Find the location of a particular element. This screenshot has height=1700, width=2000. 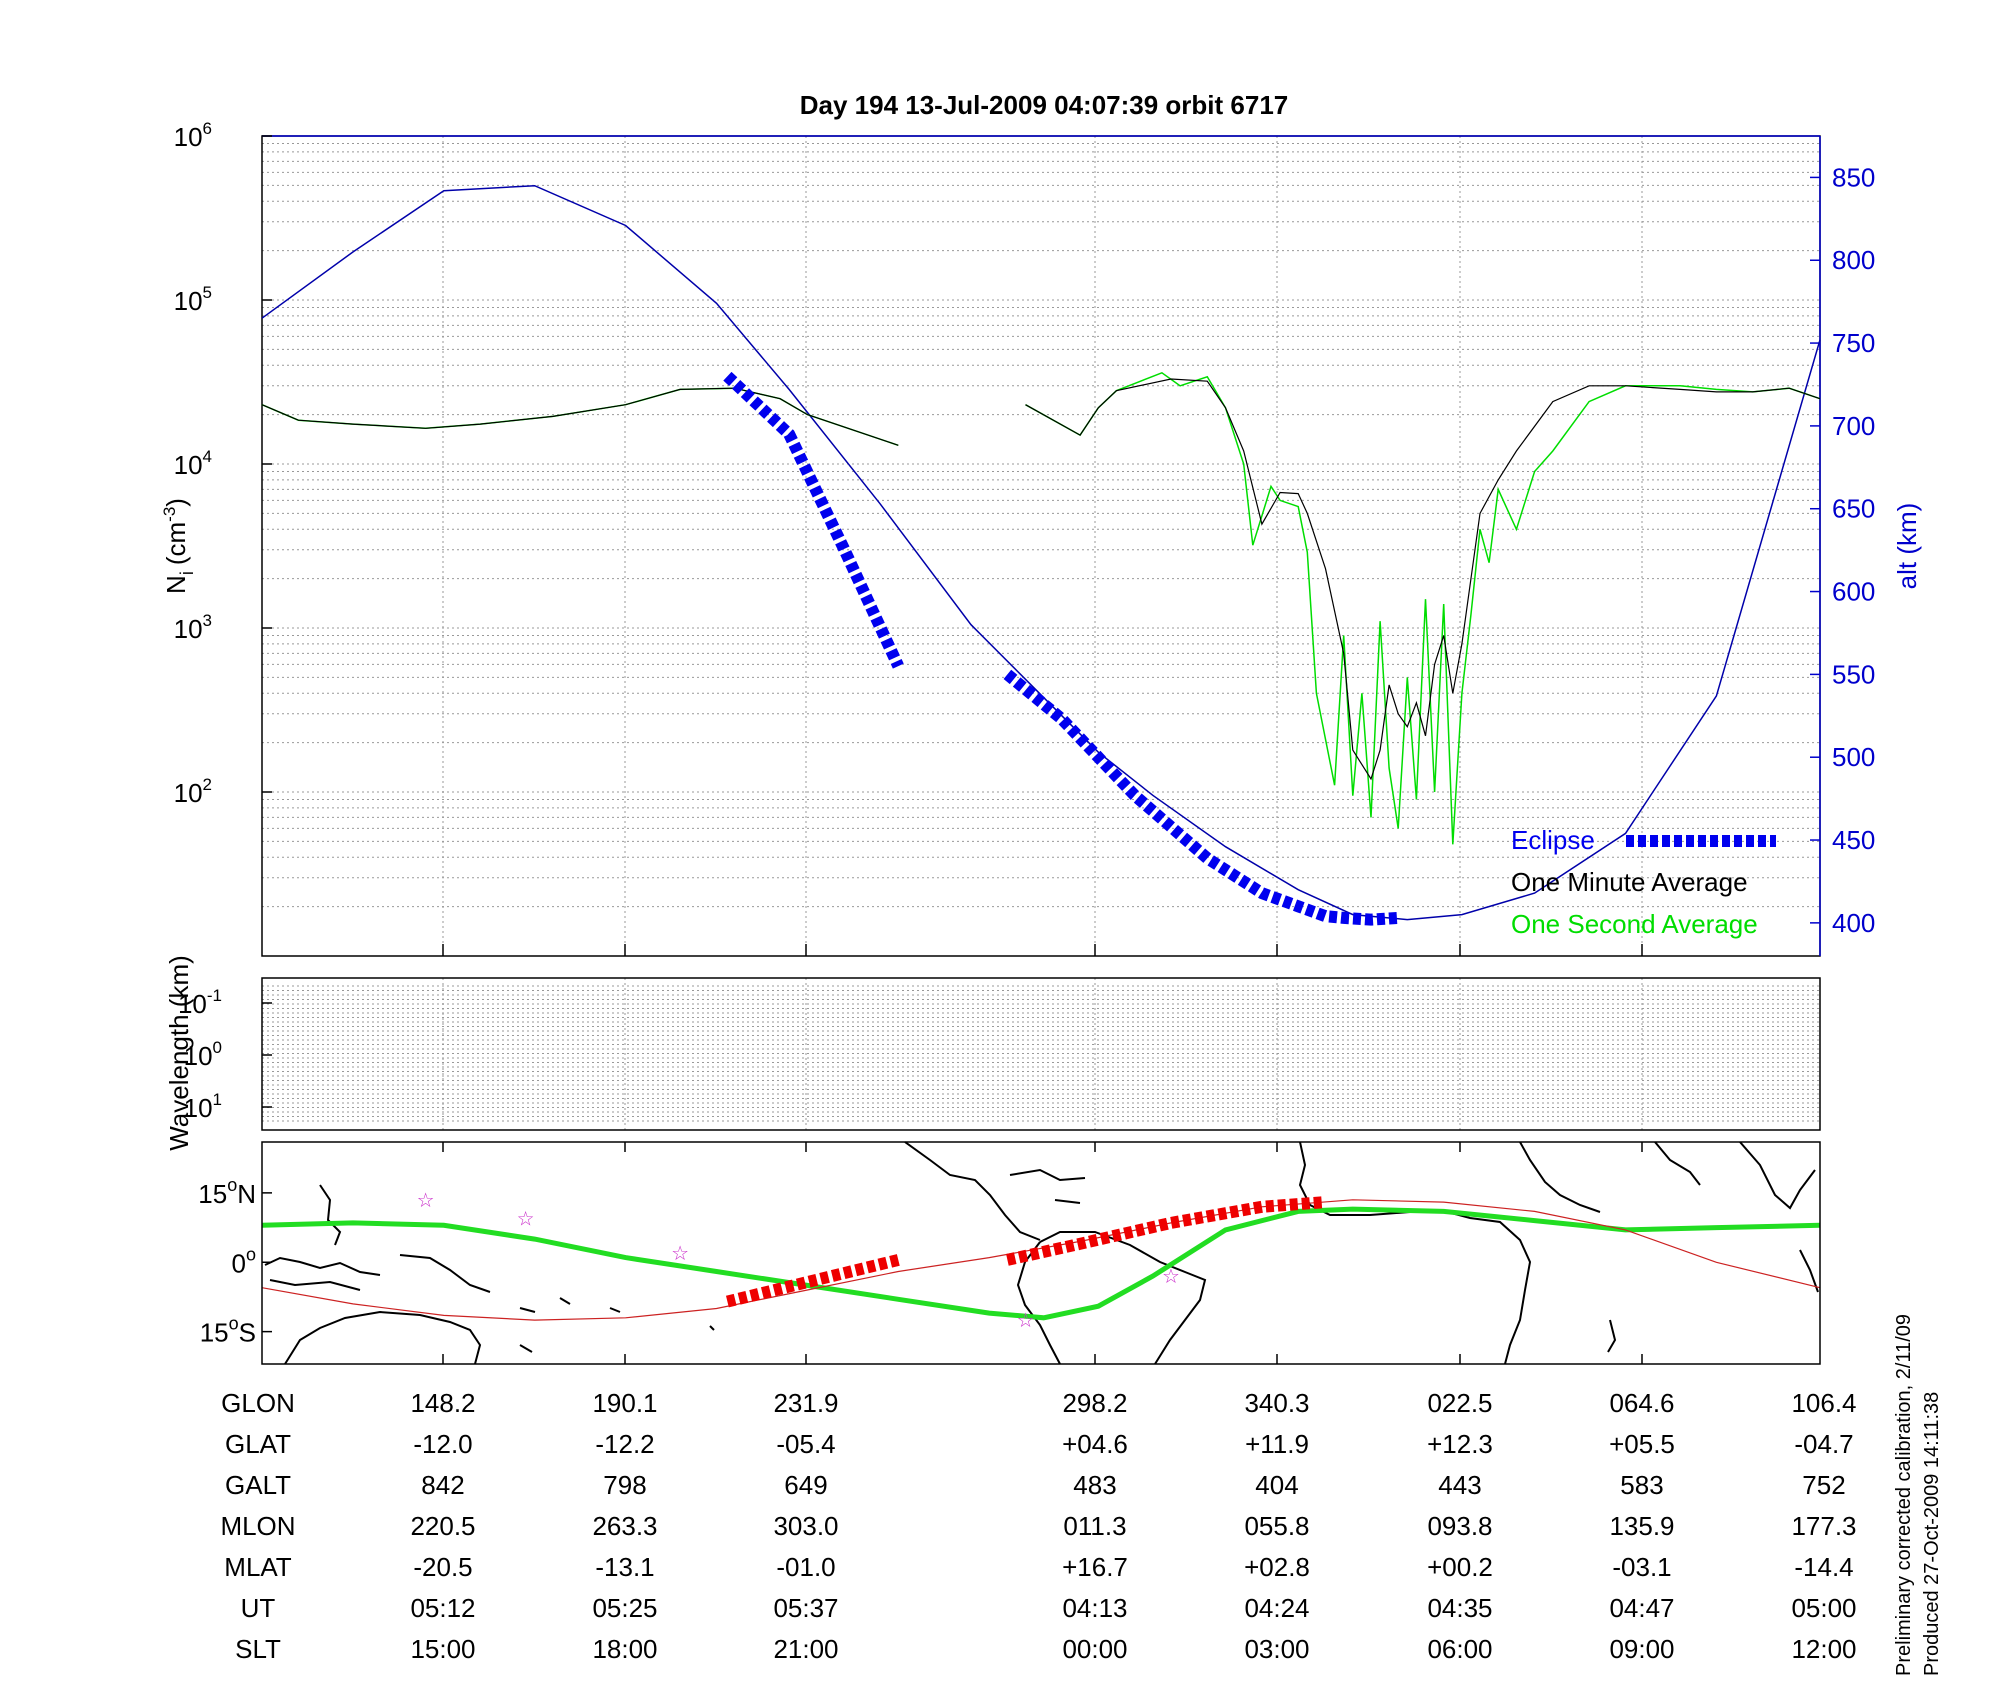

tick-exp: 2 is located at coordinates (207, 784).